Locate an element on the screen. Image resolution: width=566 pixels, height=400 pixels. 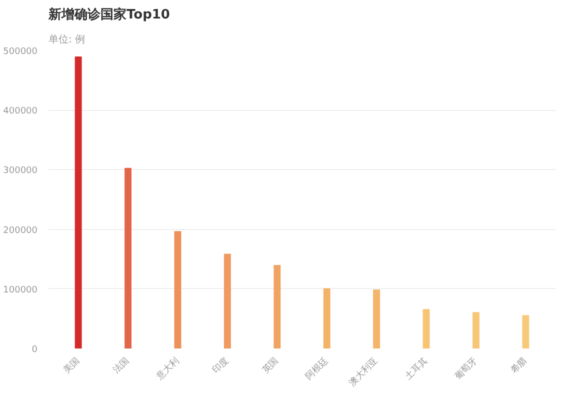
x-tick-label: 希腊 is located at coordinates (519, 365).